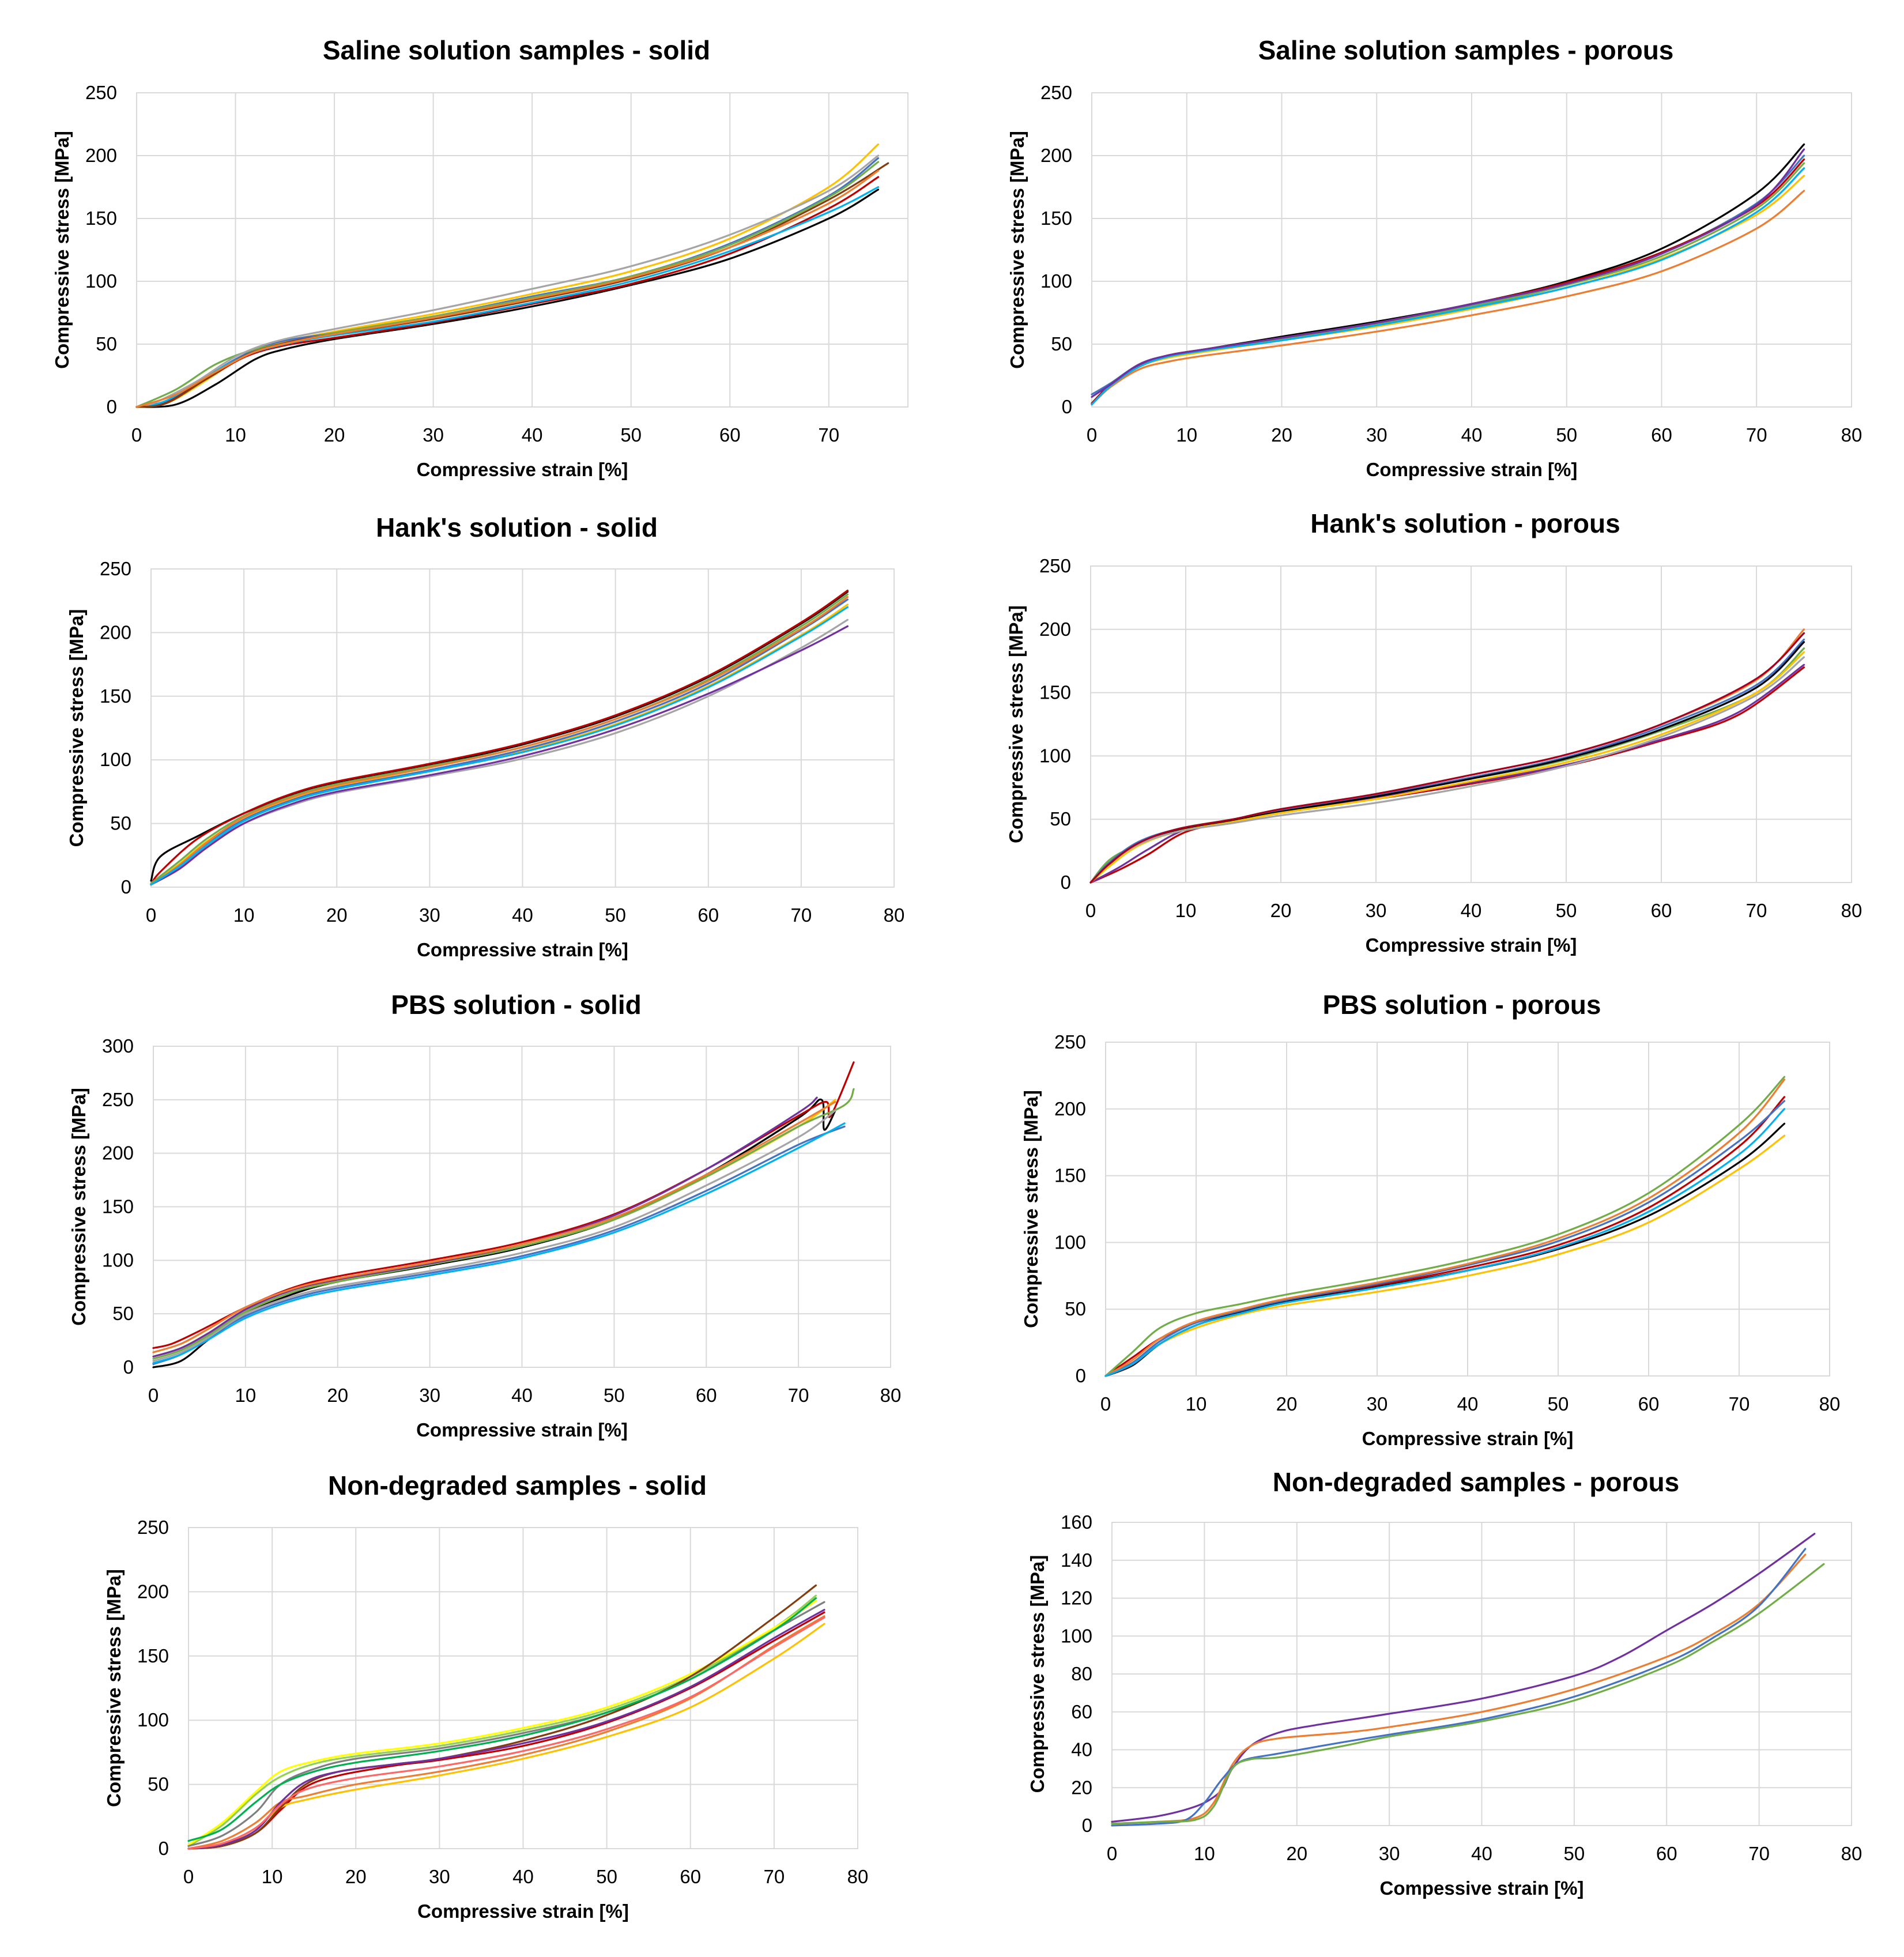 The height and width of the screenshot is (1957, 1904). I want to click on chart-title: Saline solution samples - solid, so click(516, 50).